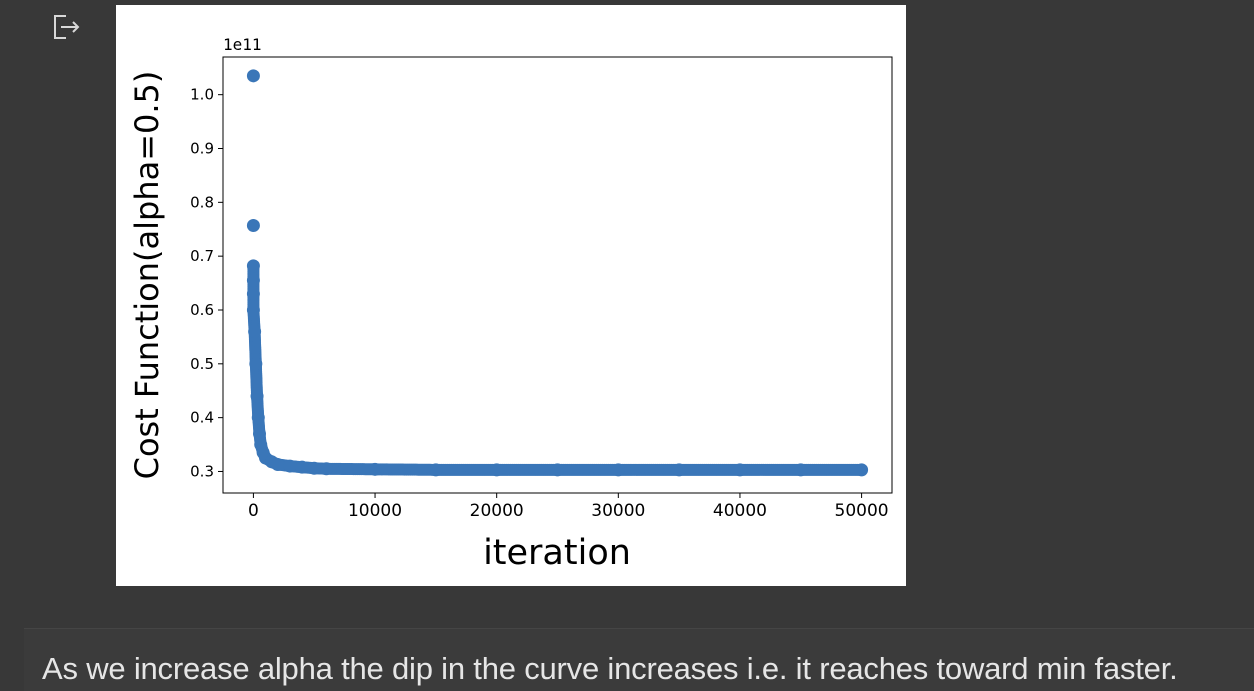 Image resolution: width=1254 pixels, height=691 pixels. What do you see at coordinates (497, 511) in the screenshot?
I see `x-tick-label: 20000` at bounding box center [497, 511].